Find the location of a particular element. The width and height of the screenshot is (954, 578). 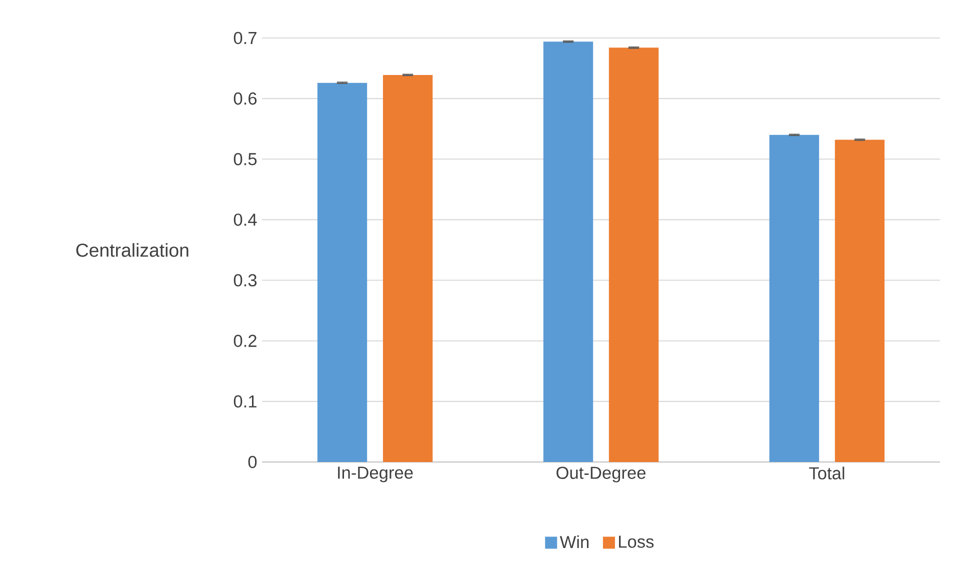

x-tick-label: In-Degree is located at coordinates (375, 474).